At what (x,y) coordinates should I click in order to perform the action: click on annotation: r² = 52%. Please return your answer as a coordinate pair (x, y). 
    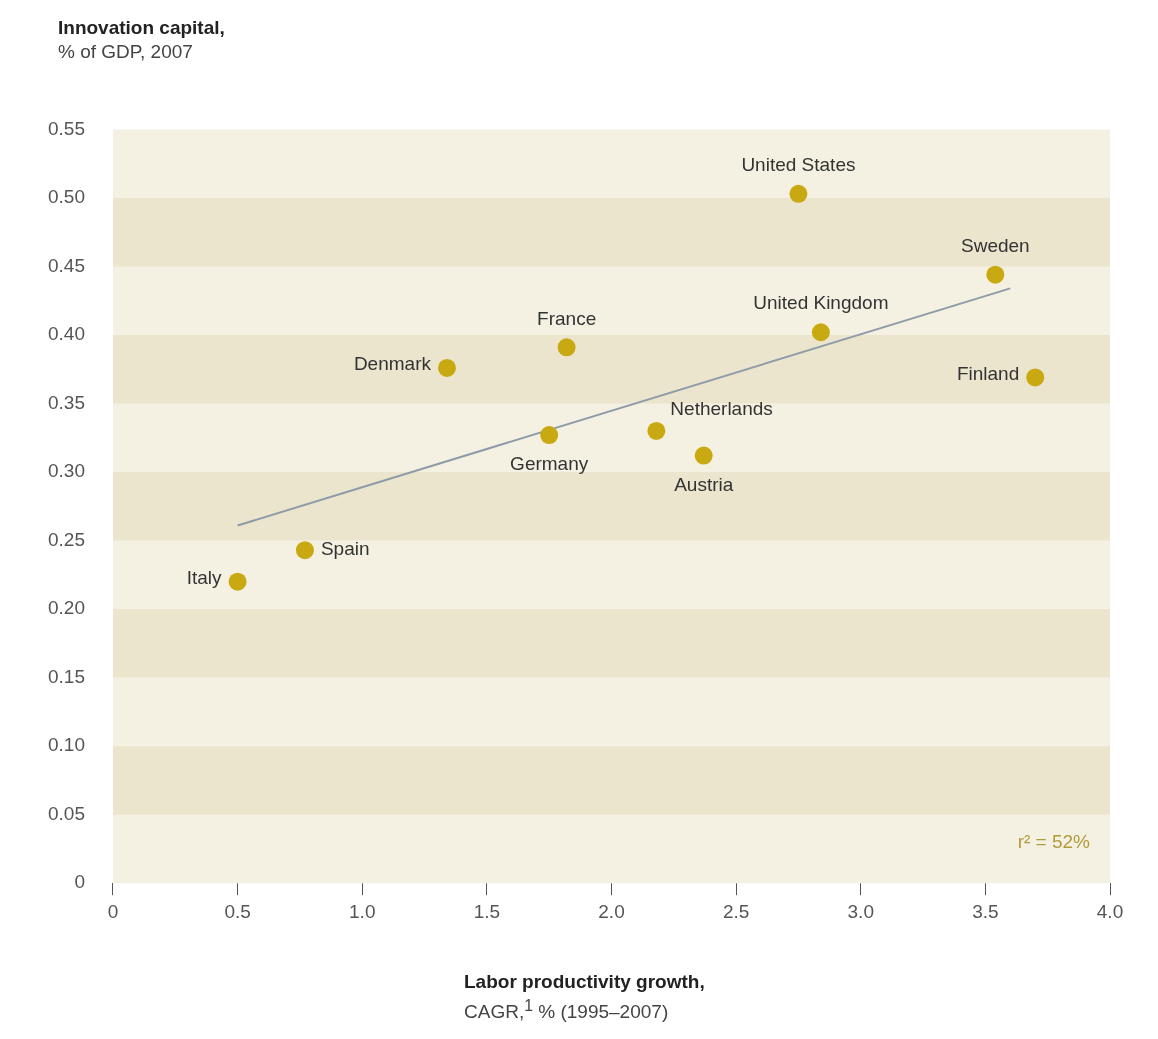
    Looking at the image, I should click on (1054, 842).